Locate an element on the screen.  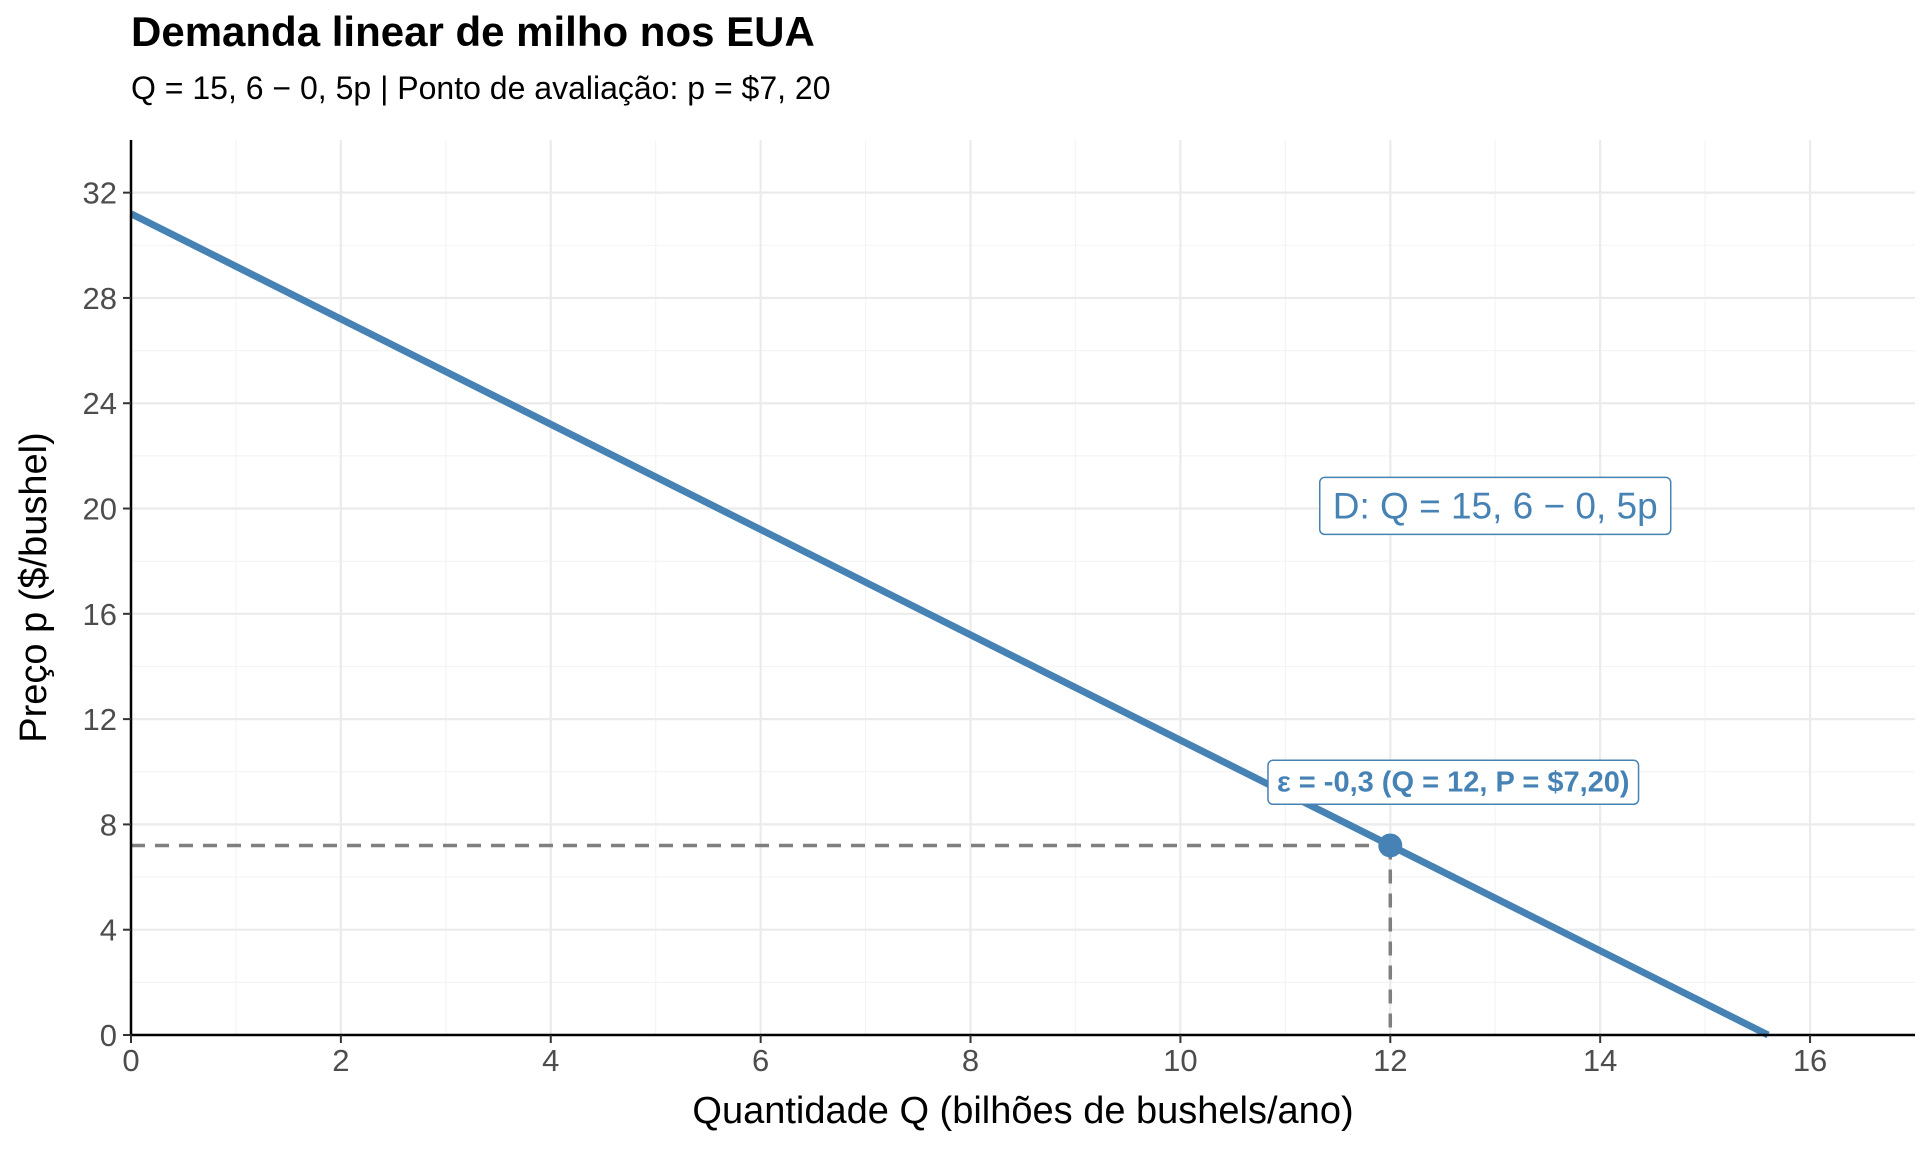
y-tick-label: 24 is located at coordinates (100, 403).